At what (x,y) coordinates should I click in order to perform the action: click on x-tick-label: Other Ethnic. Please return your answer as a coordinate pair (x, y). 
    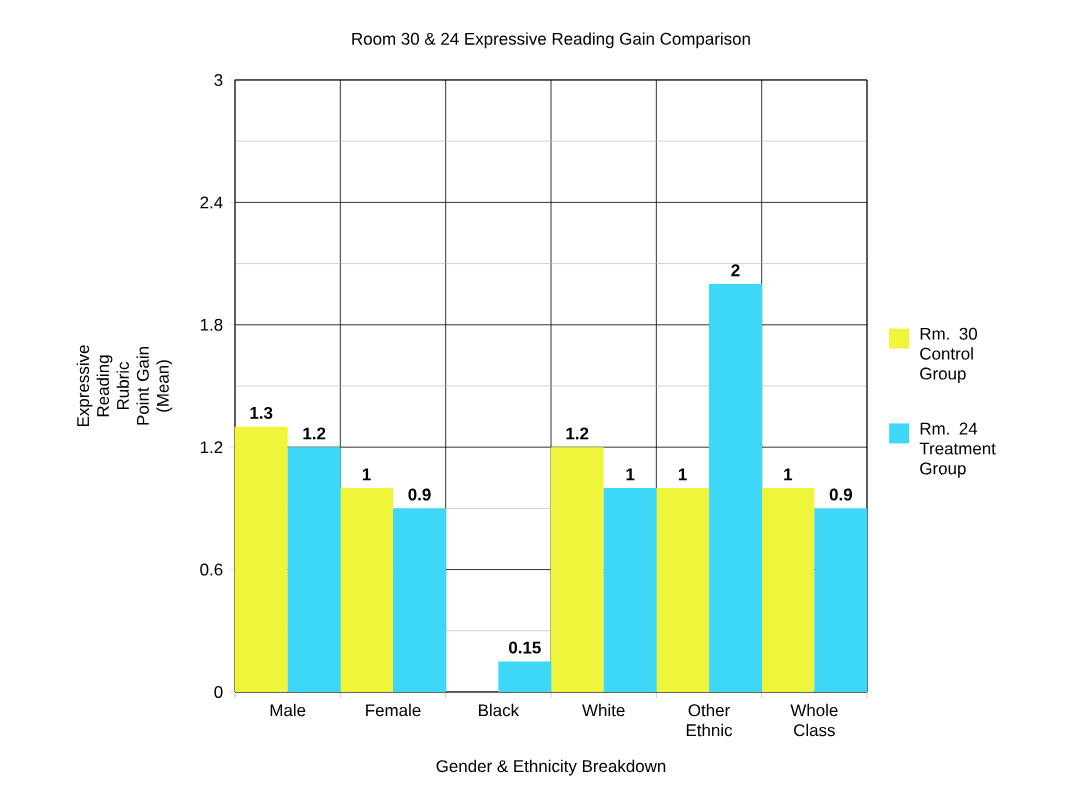
    Looking at the image, I should click on (709, 720).